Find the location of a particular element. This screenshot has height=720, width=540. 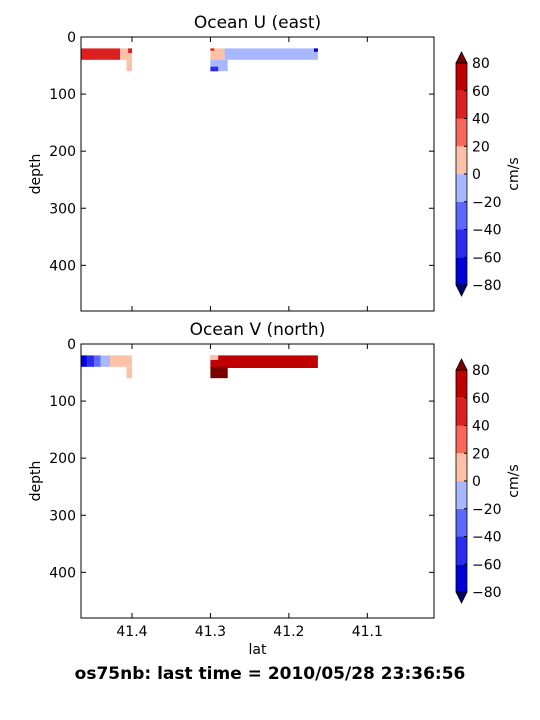

figure-suptitle: os75nb: last time = 2010/05/28 23:36:56 is located at coordinates (270, 674).